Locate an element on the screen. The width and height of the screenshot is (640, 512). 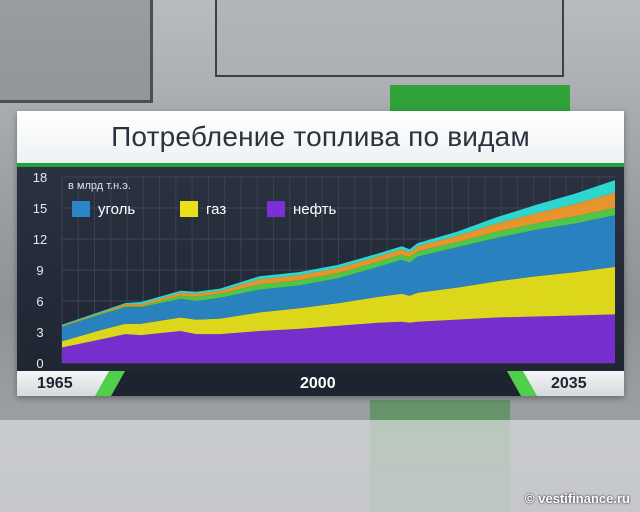
y-unit-label: в млрд т.н.э. is located at coordinates (99, 186).